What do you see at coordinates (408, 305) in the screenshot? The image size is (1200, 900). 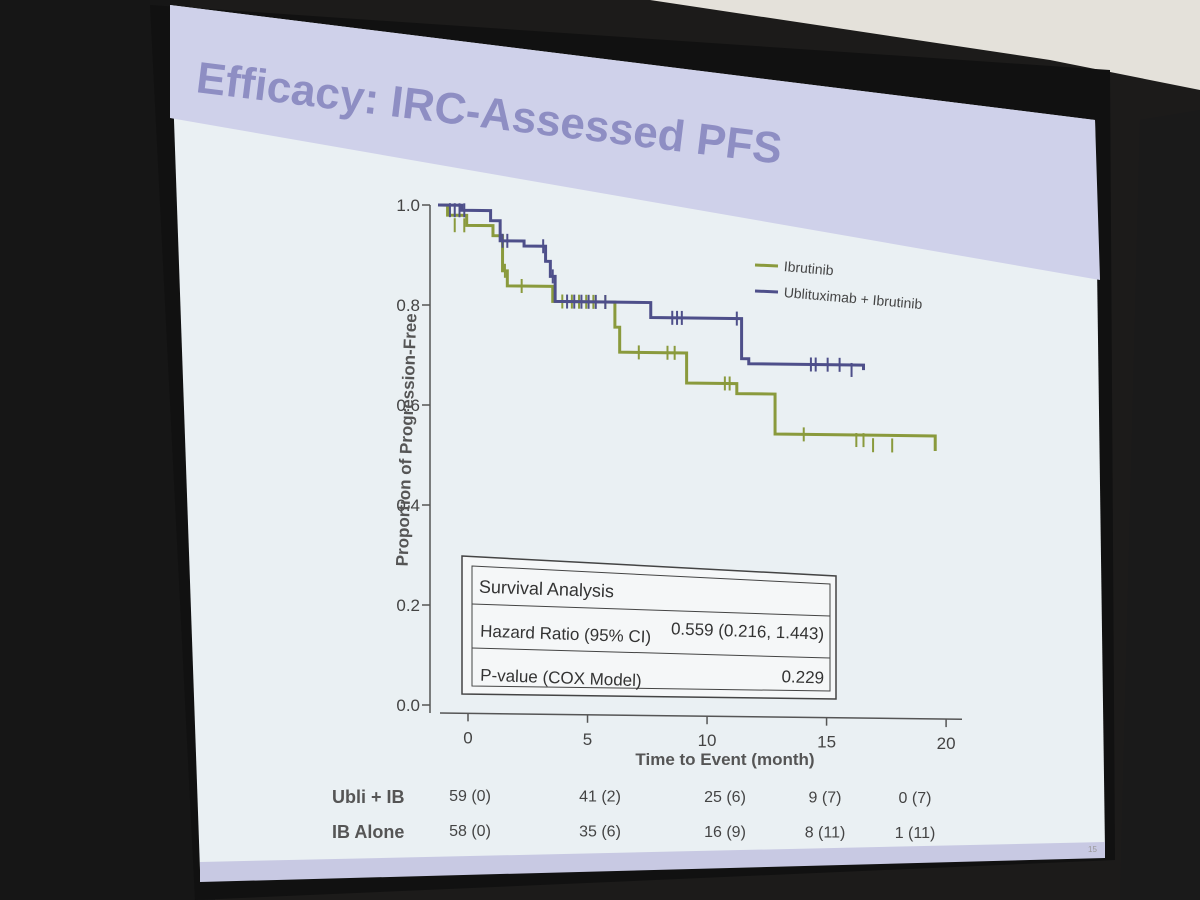 I see `y-tick-label: 0.8` at bounding box center [408, 305].